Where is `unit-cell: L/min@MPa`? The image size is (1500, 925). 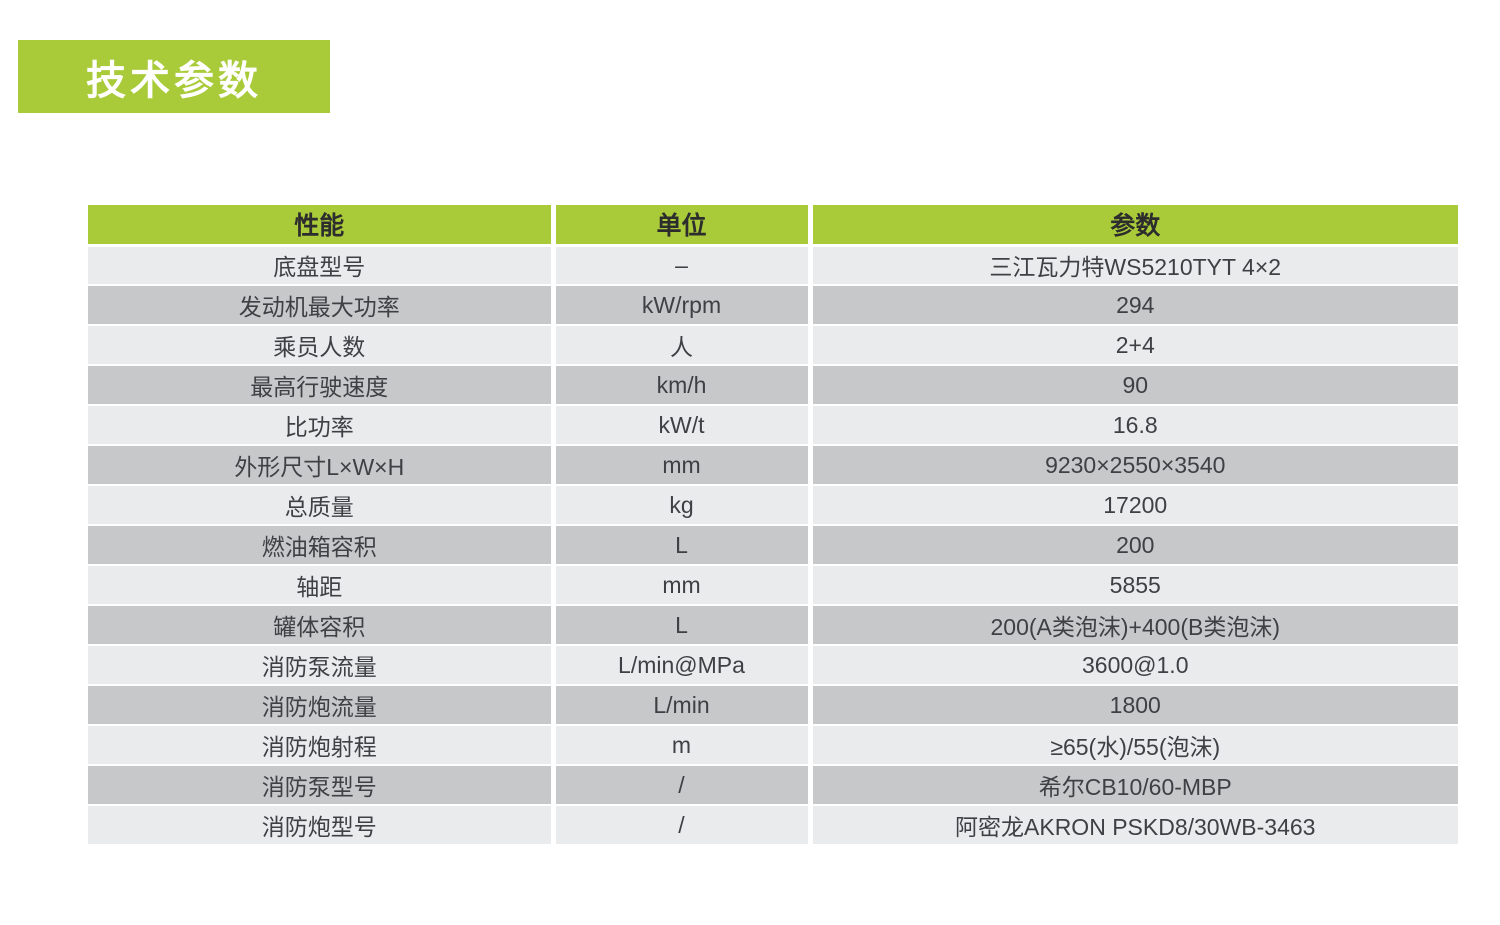
unit-cell: L/min@MPa is located at coordinates (683, 665).